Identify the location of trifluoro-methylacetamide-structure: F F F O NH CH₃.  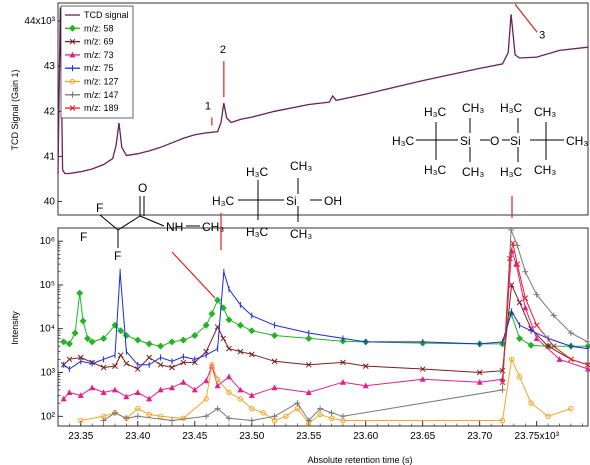
(152, 222).